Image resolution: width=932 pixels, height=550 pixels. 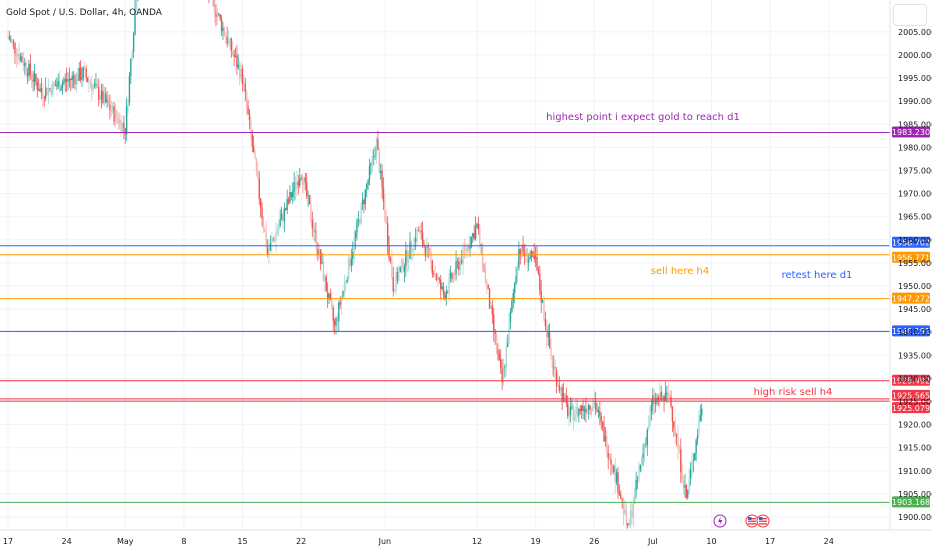 I want to click on chart-settings-box, so click(x=910, y=15).